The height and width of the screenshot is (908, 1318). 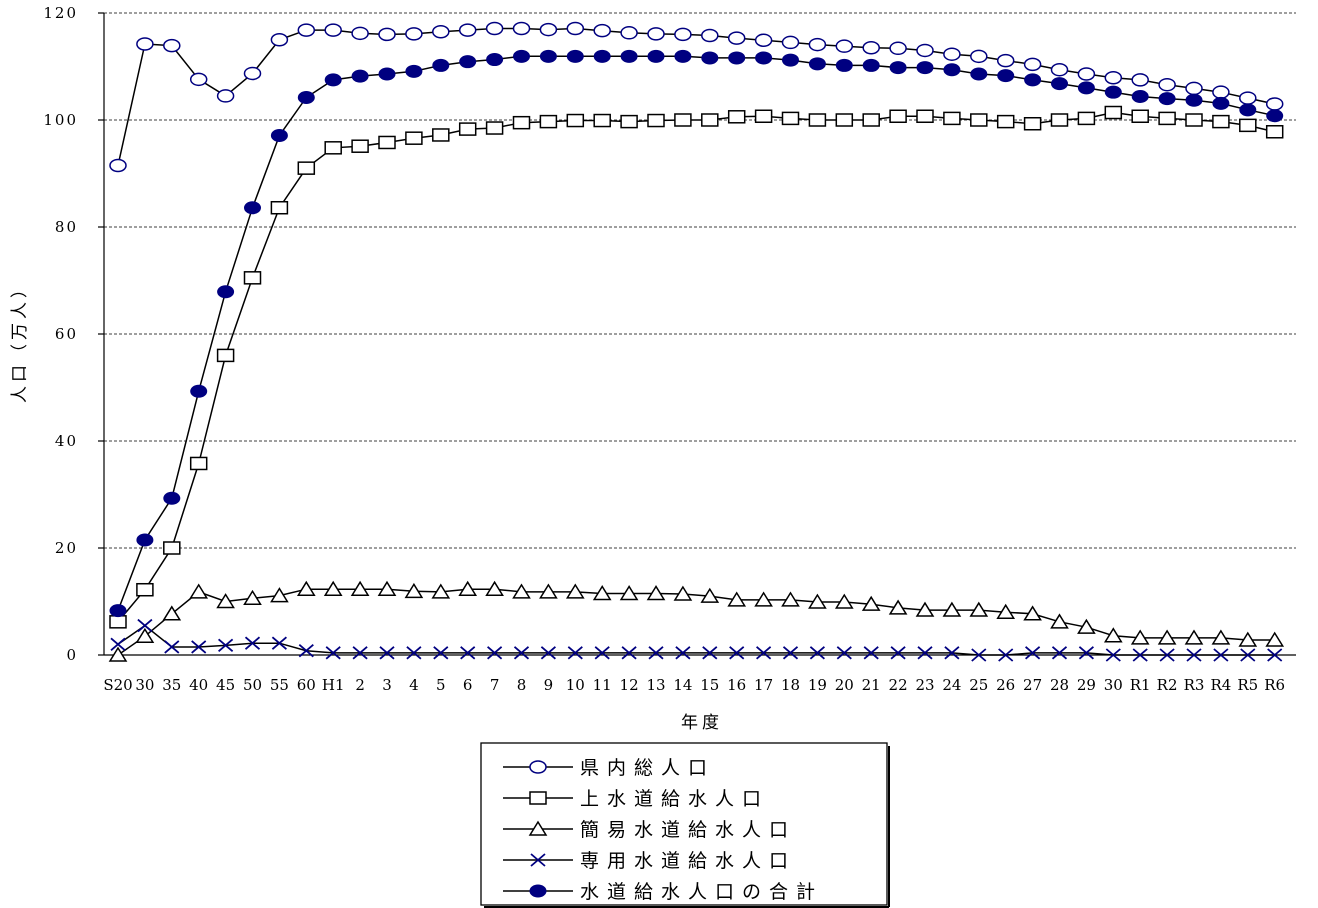 I want to click on x-tick-label: R3, so click(x=1194, y=685).